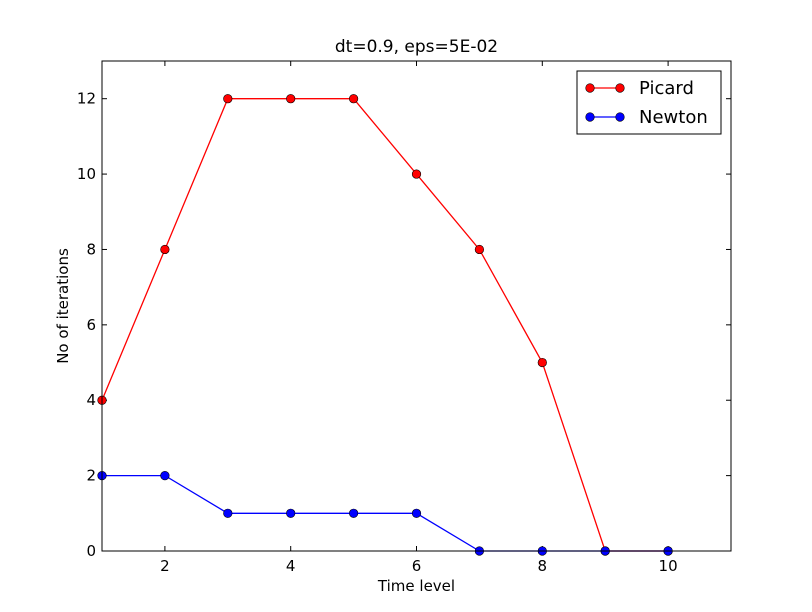  I want to click on y-tick-label: 4, so click(91, 400).